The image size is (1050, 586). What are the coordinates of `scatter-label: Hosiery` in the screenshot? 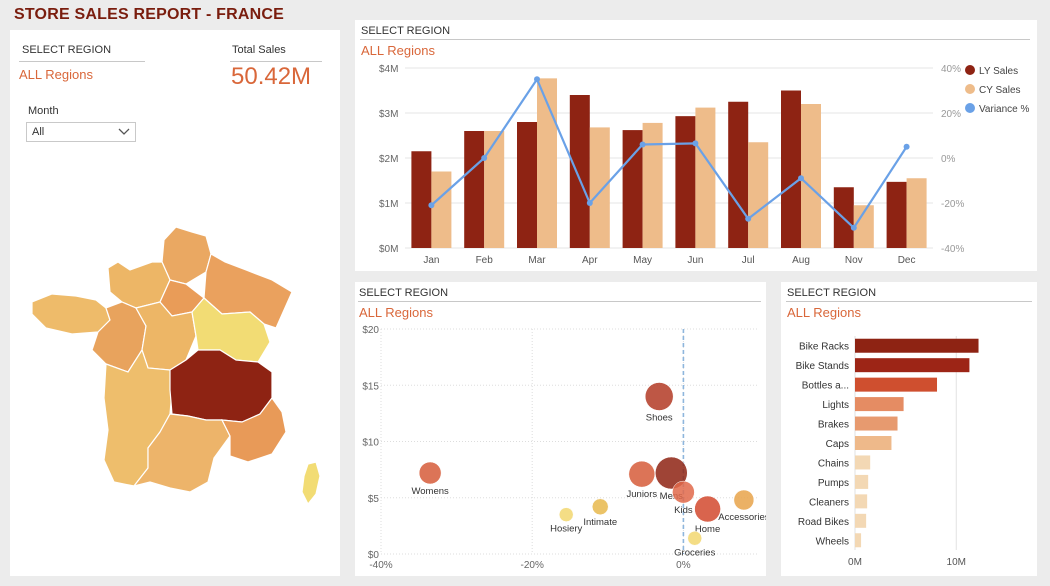 It's located at (566, 529).